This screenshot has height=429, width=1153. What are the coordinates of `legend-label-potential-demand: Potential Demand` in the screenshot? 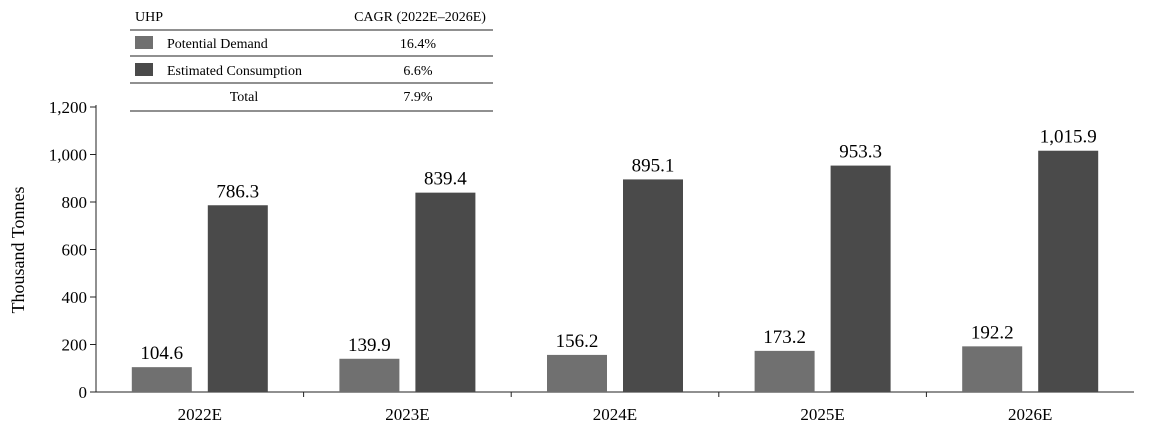 It's located at (217, 44).